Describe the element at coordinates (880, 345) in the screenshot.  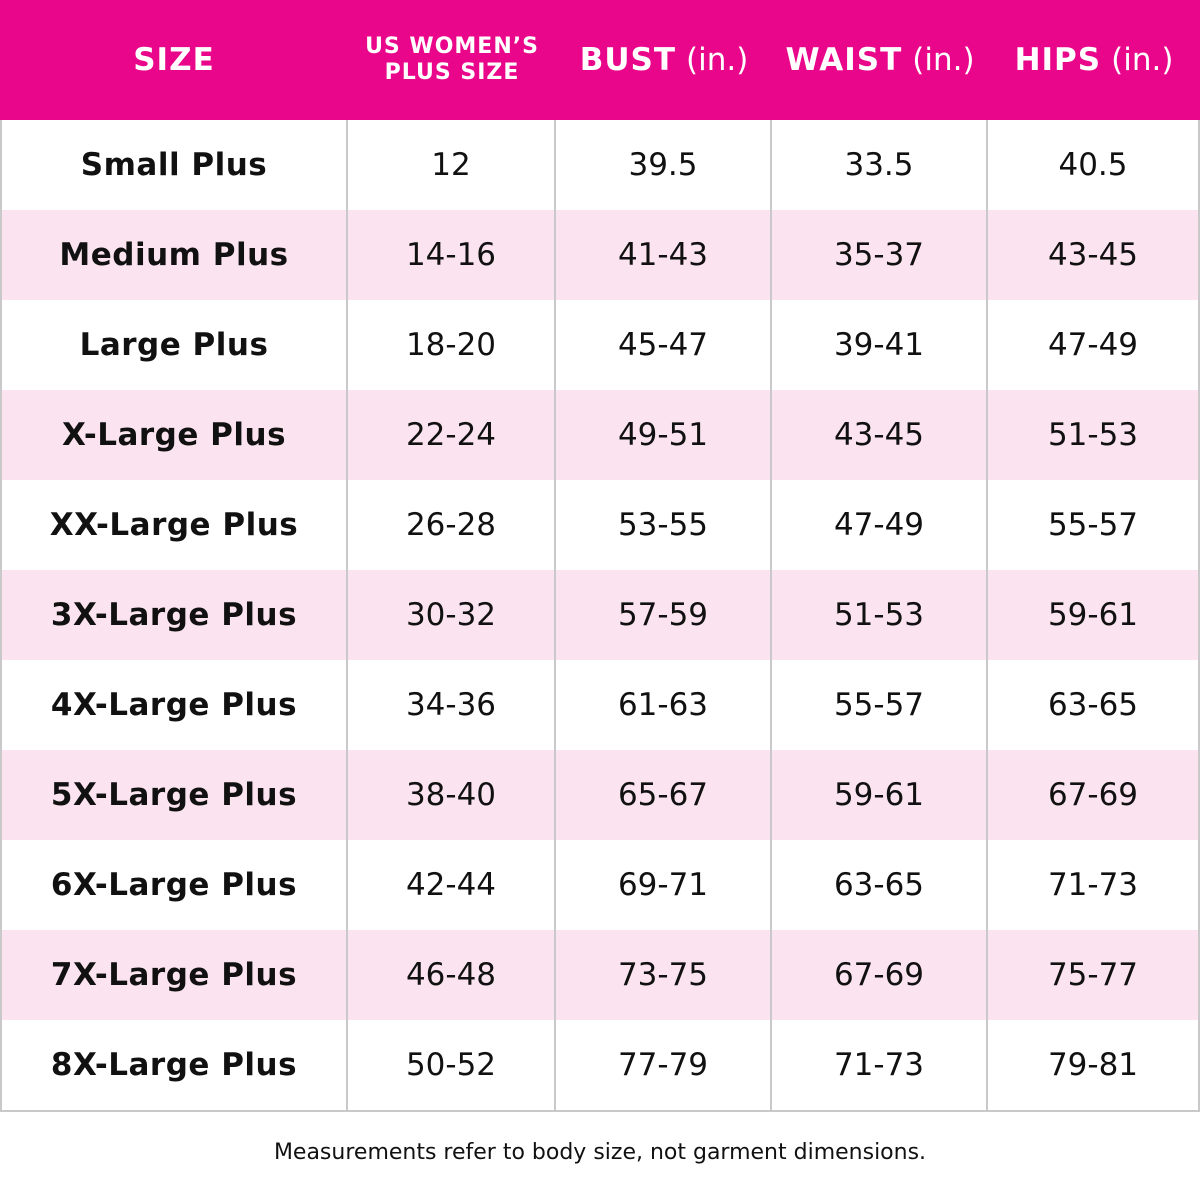
I see `measurement: 39-41` at that location.